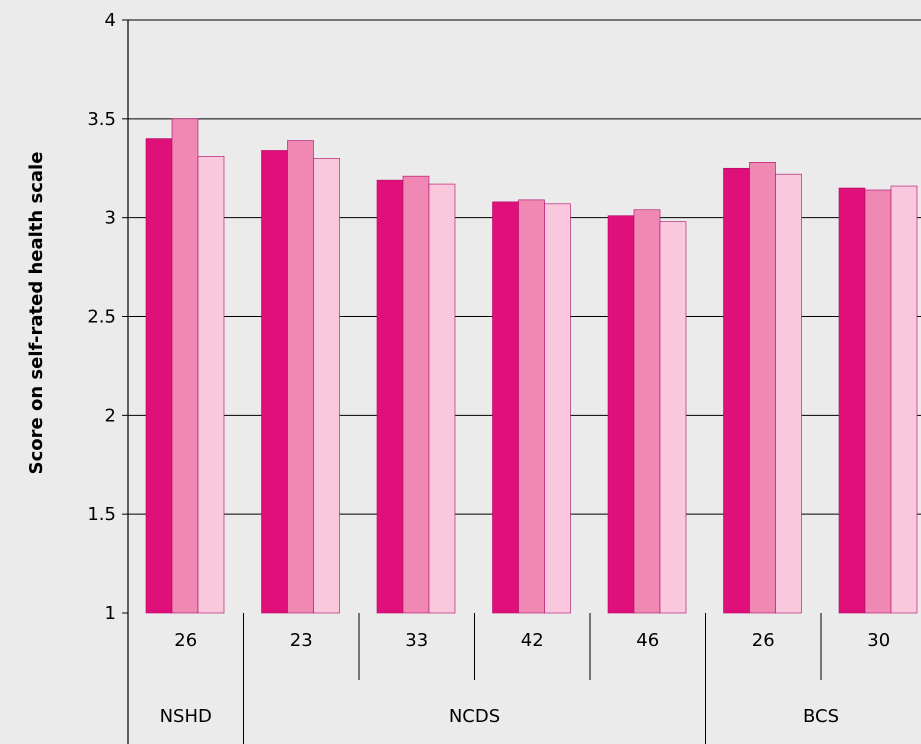  What do you see at coordinates (36, 313) in the screenshot?
I see `y-axis-label: Score on self-rated health scale` at bounding box center [36, 313].